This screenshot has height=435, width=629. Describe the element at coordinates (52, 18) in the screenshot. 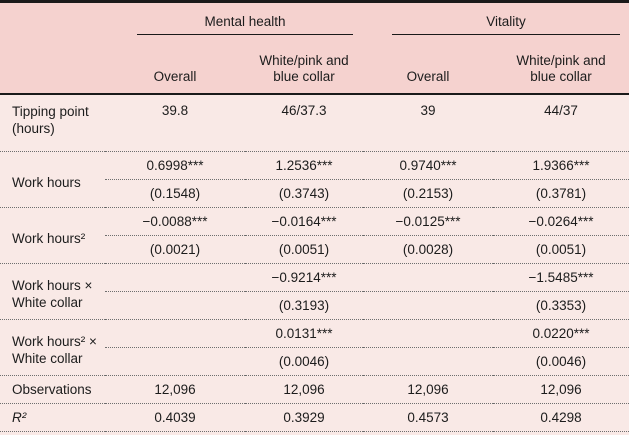

I see `corner-cell` at that location.